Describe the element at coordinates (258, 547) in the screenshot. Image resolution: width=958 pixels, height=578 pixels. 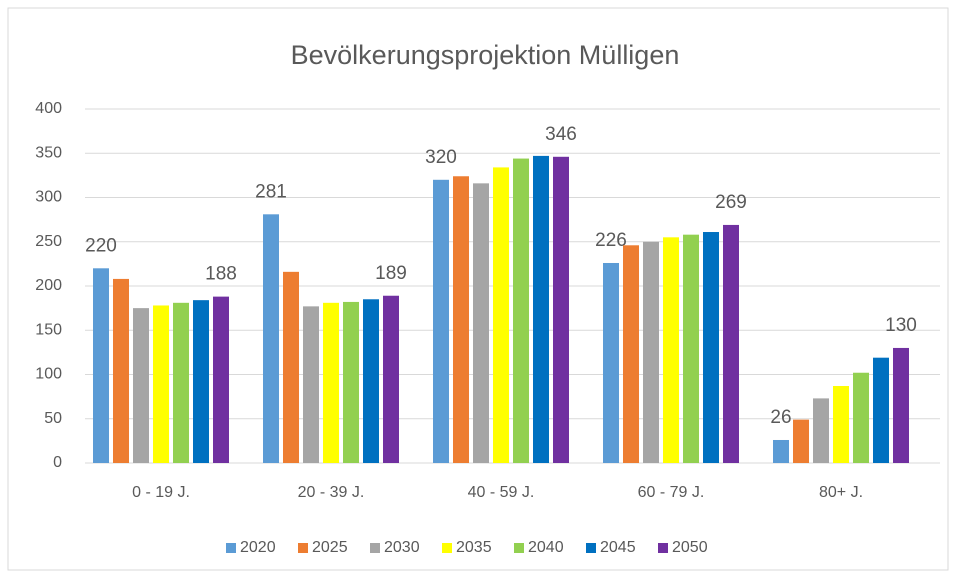
I see `legend-label: 2020` at that location.